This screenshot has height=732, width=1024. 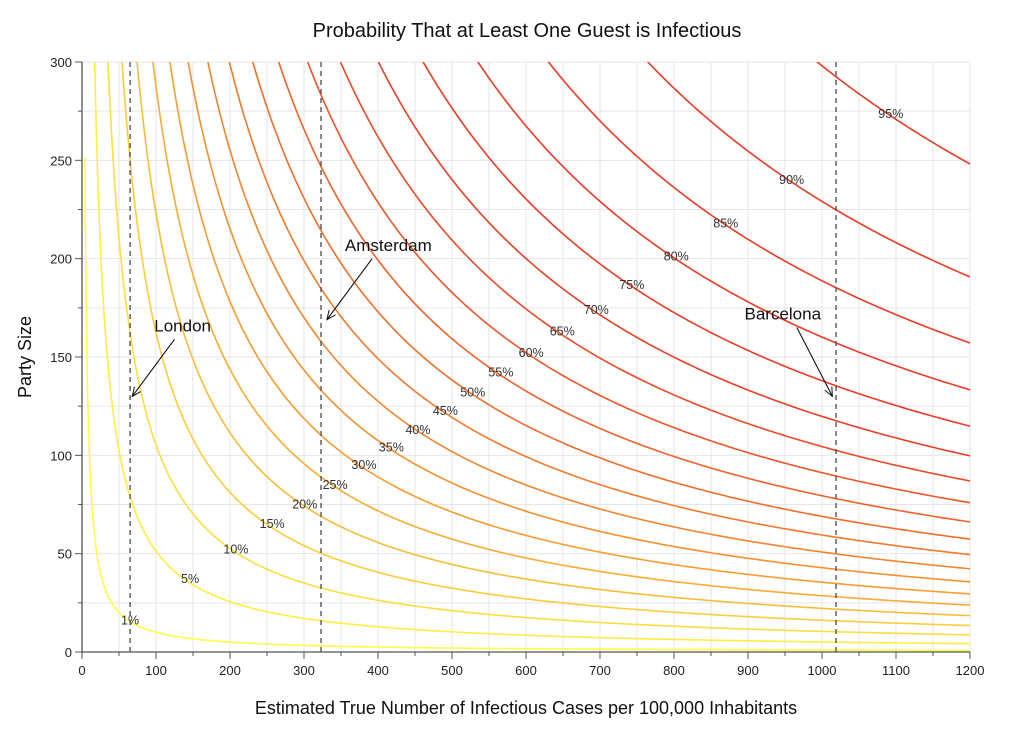 What do you see at coordinates (808, 170) in the screenshot?
I see `curve-90pct` at bounding box center [808, 170].